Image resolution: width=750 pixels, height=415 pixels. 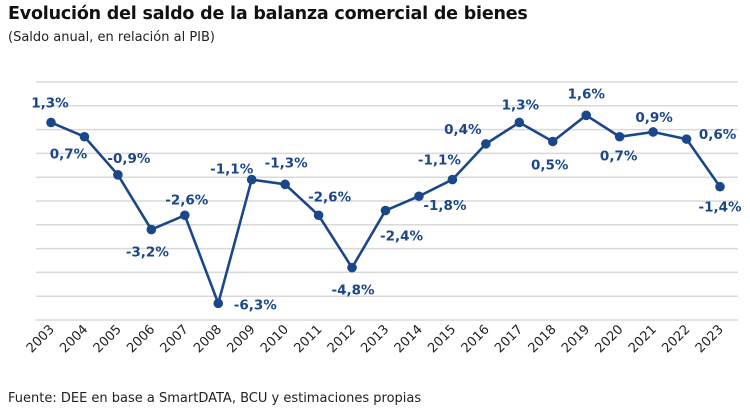 I want to click on x-tick-label: 2006, so click(x=141, y=339).